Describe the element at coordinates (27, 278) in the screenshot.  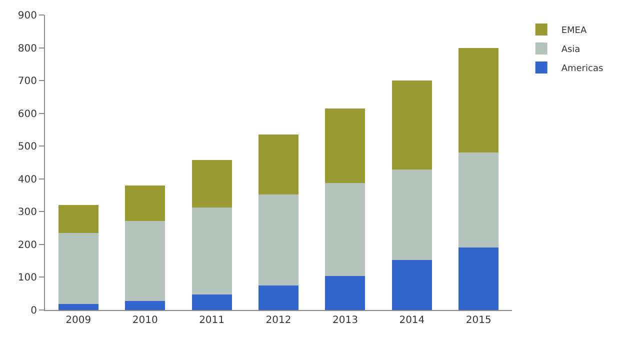
I see `y-tick-label: 100` at that location.